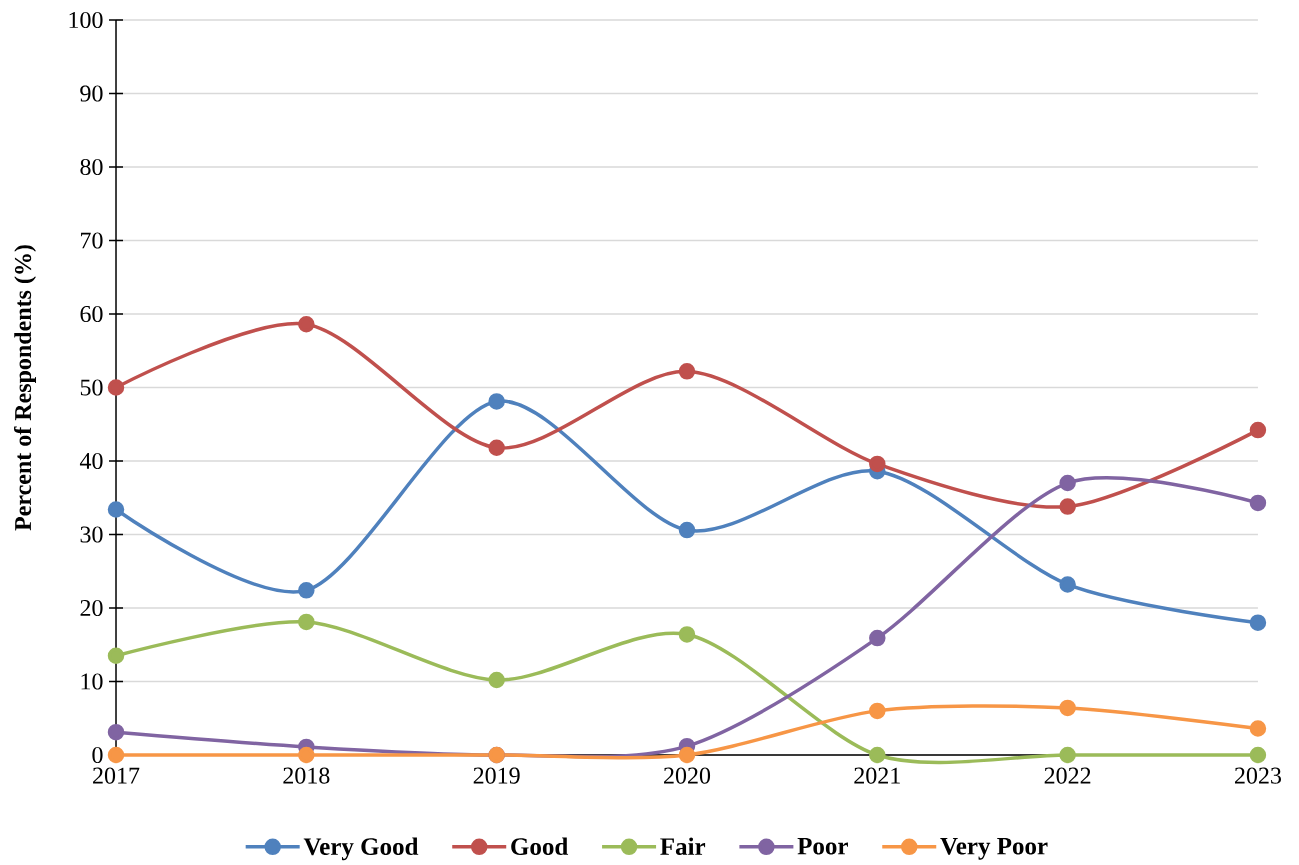 This screenshot has height=865, width=1299. I want to click on x-tick-label: 2020, so click(687, 775).